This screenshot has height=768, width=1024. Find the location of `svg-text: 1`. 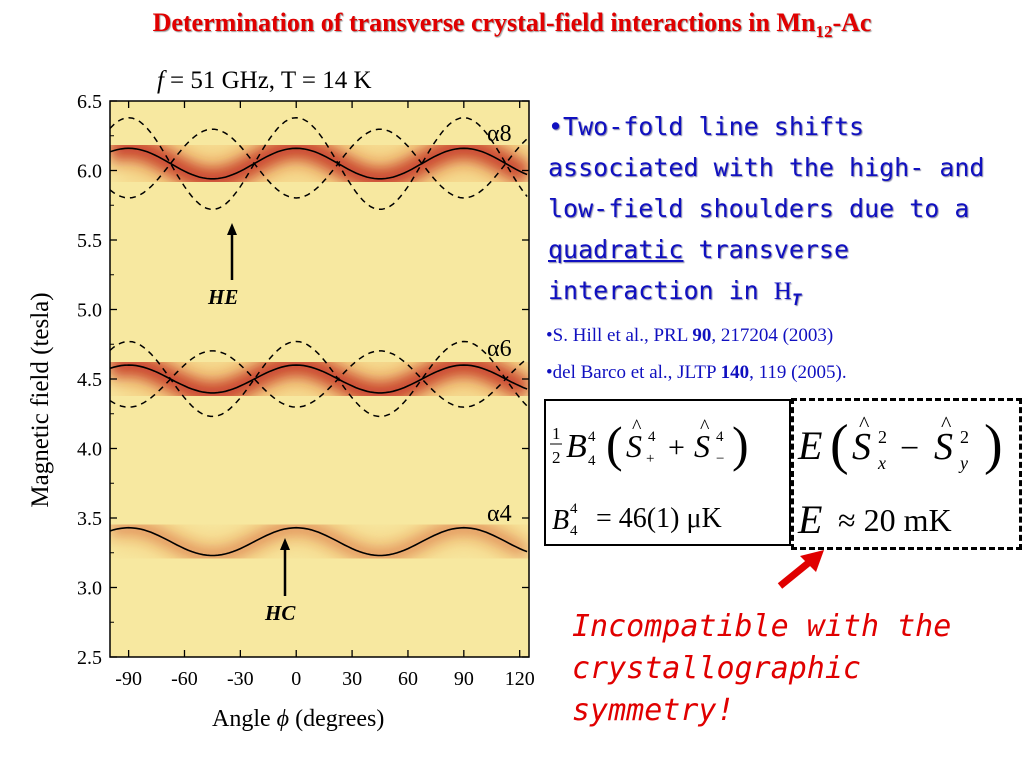

svg-text: 1 is located at coordinates (556, 433).